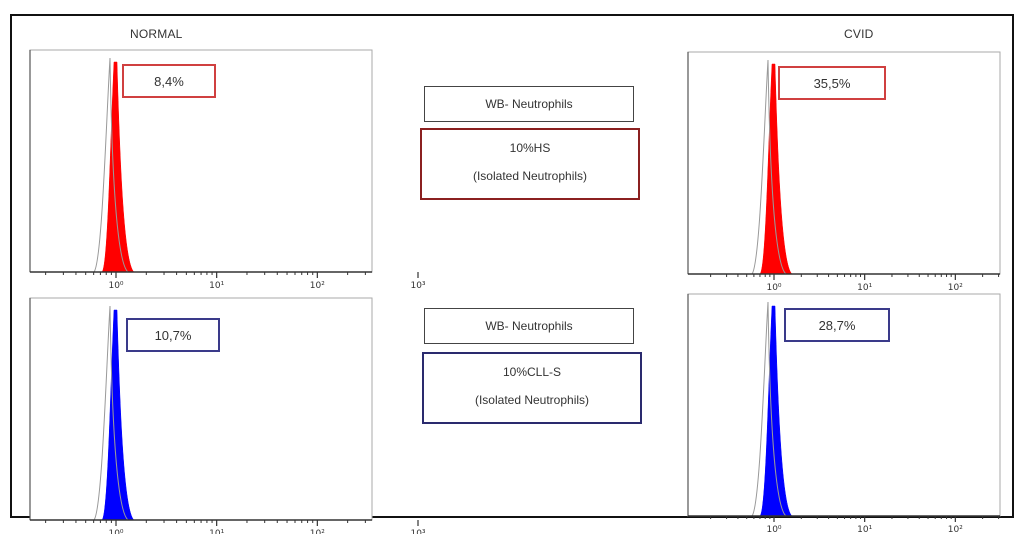 The width and height of the screenshot is (1016, 534). What do you see at coordinates (837, 325) in the screenshot?
I see `percent-box-cvid-cll: 28,7%` at bounding box center [837, 325].